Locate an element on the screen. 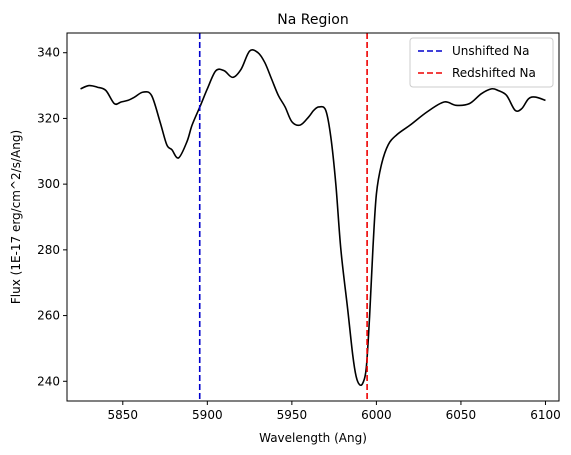 The width and height of the screenshot is (571, 455). x-tick-label: 6050 is located at coordinates (461, 415).